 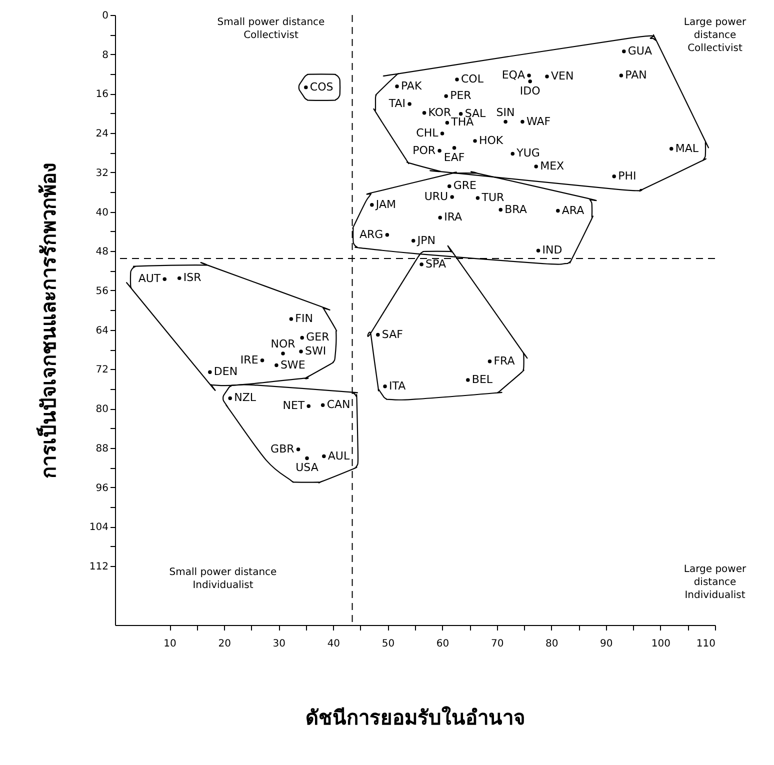 I want to click on data-label: IND, so click(x=552, y=250).